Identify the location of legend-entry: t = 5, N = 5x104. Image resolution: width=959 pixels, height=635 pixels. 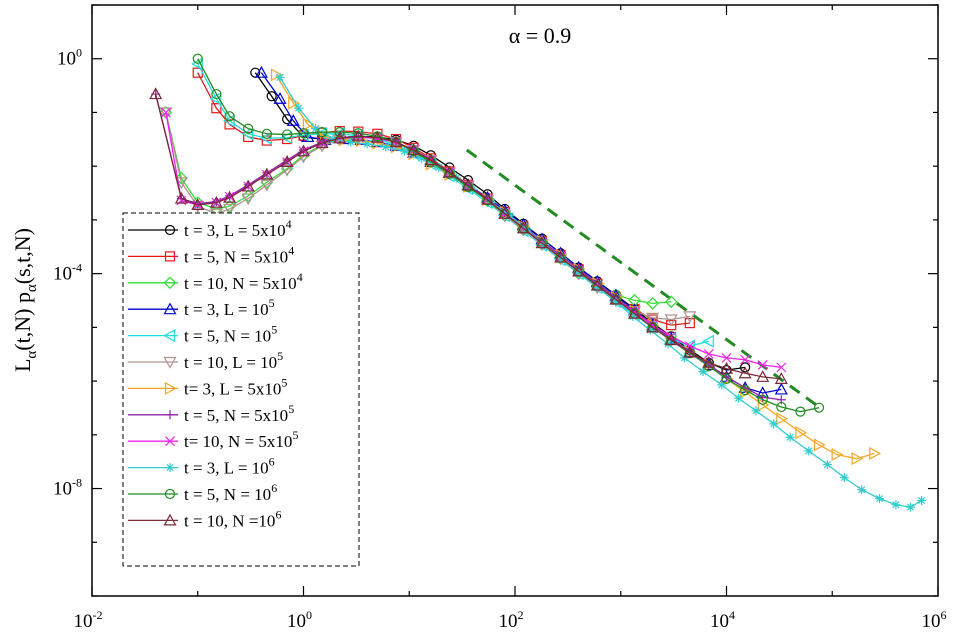
(211, 254).